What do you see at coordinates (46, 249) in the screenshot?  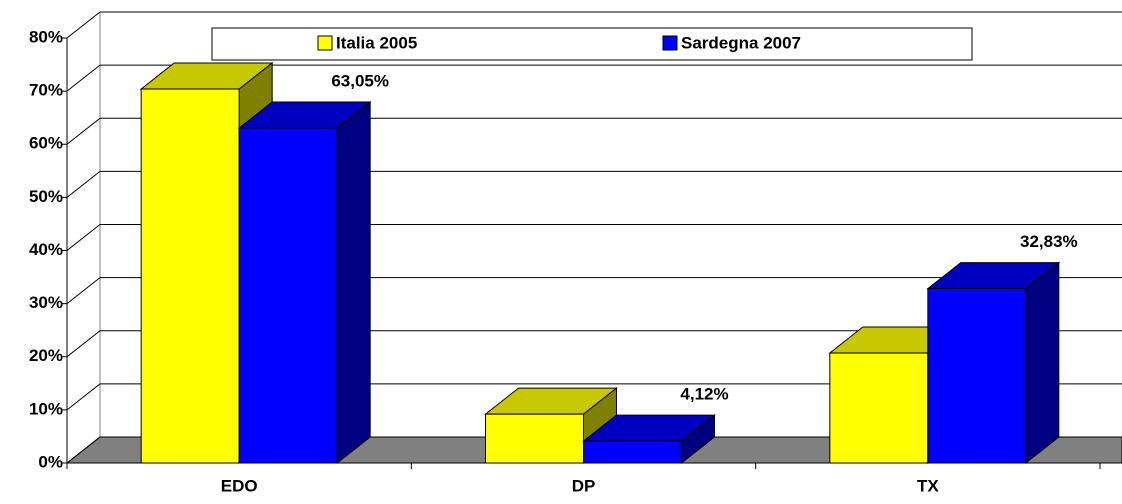 I see `y-tick-label: 40%` at bounding box center [46, 249].